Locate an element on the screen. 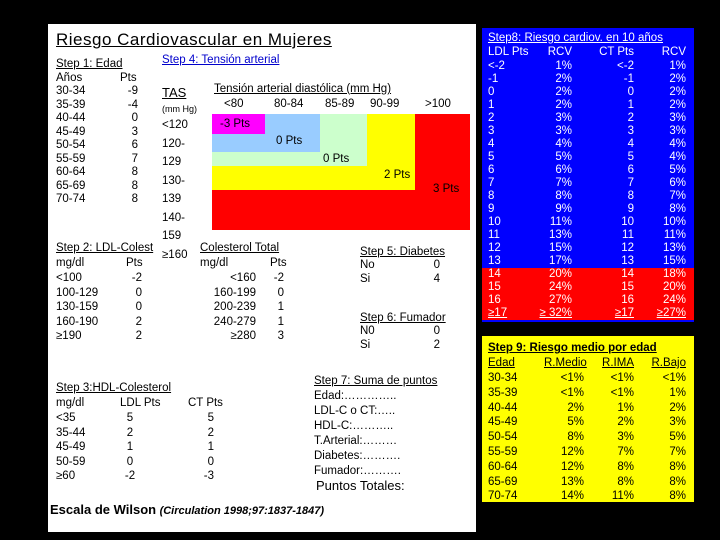 The height and width of the screenshot is (540, 720). medio-cell: 3% is located at coordinates (625, 437).